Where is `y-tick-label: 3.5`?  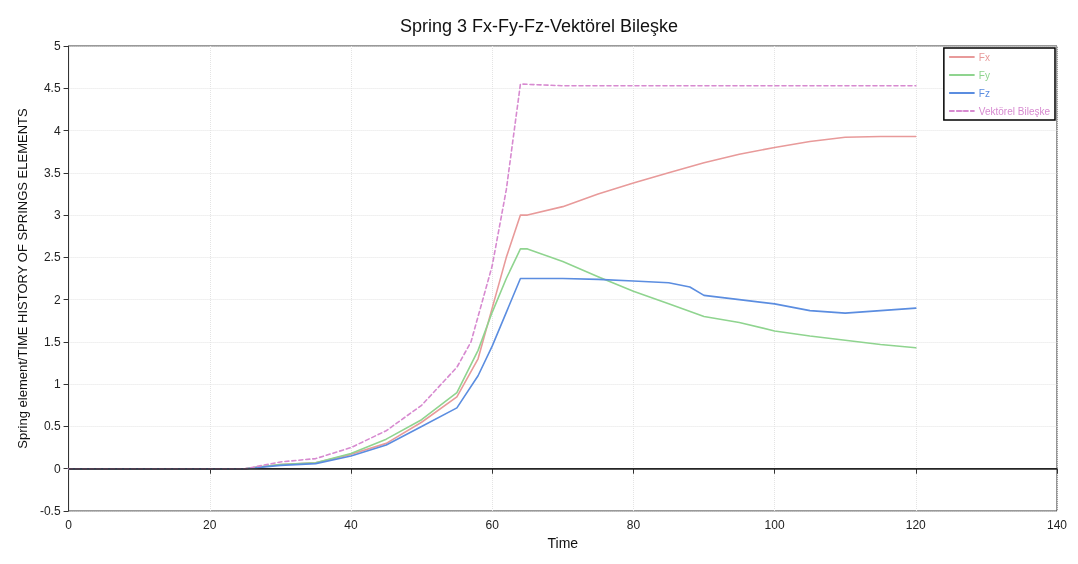
y-tick-label: 3.5 is located at coordinates (52, 172).